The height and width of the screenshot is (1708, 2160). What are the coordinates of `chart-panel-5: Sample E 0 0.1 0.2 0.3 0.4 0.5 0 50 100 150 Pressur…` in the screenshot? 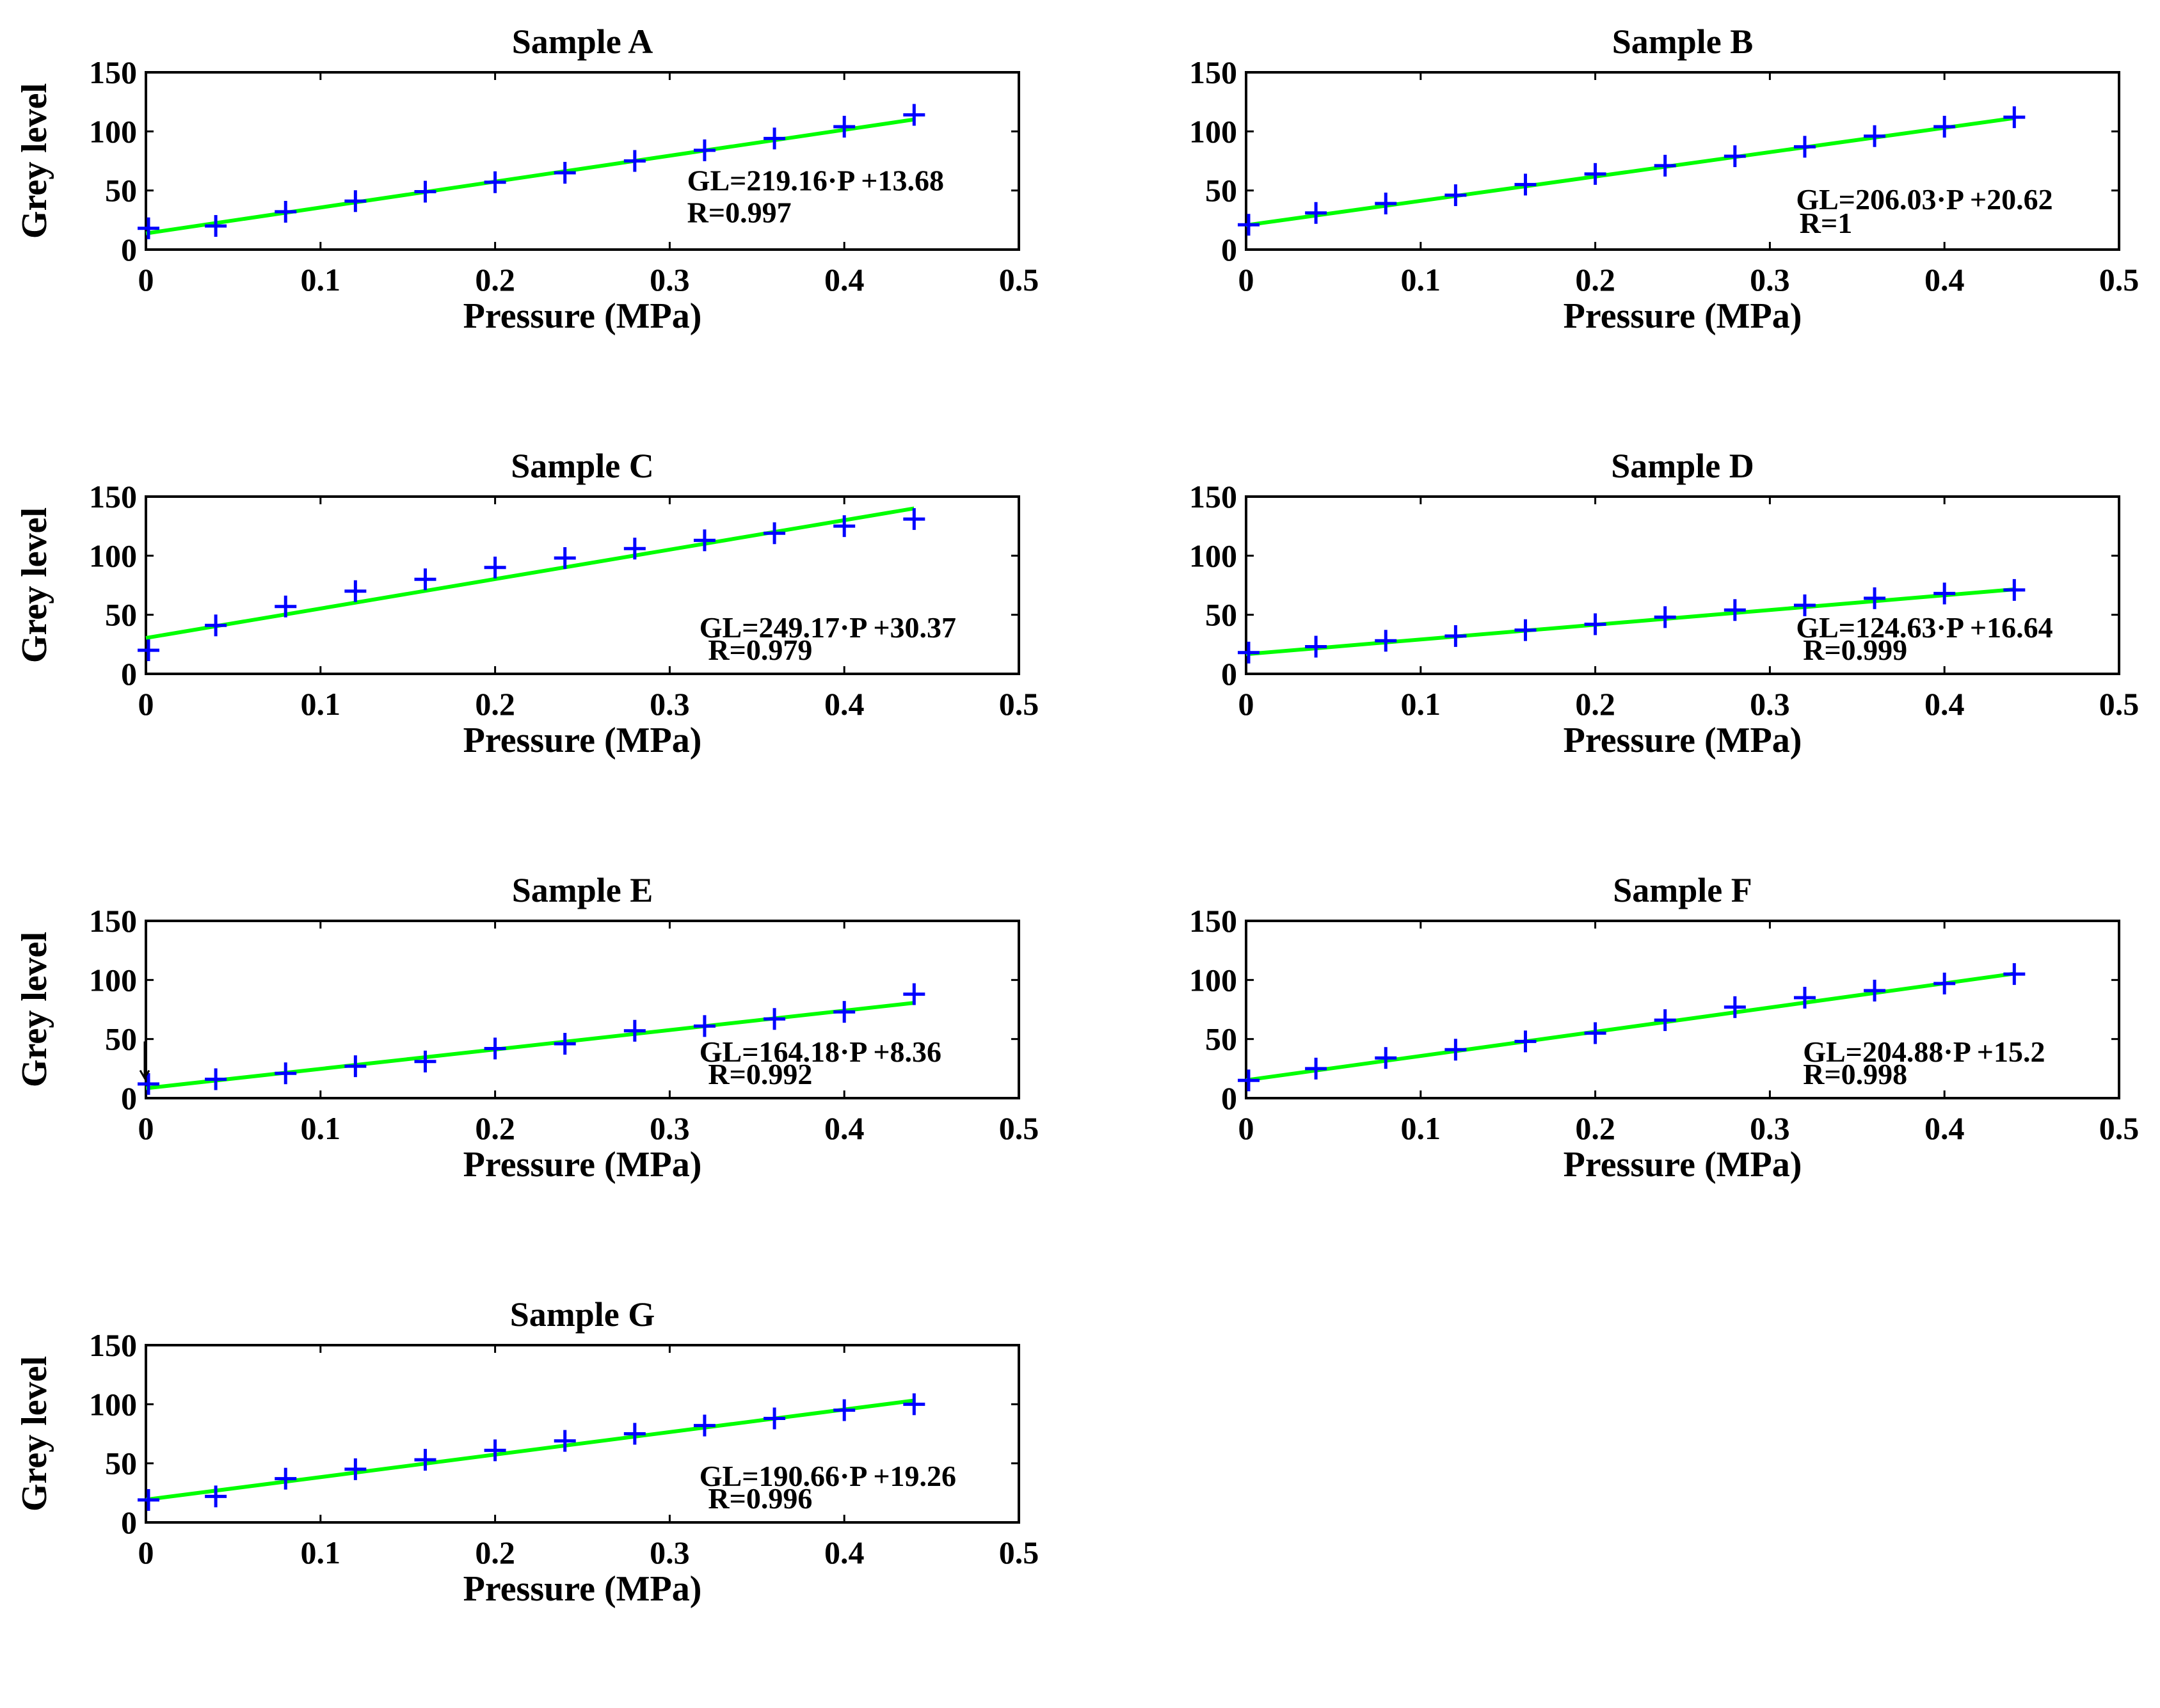 It's located at (527, 1028).